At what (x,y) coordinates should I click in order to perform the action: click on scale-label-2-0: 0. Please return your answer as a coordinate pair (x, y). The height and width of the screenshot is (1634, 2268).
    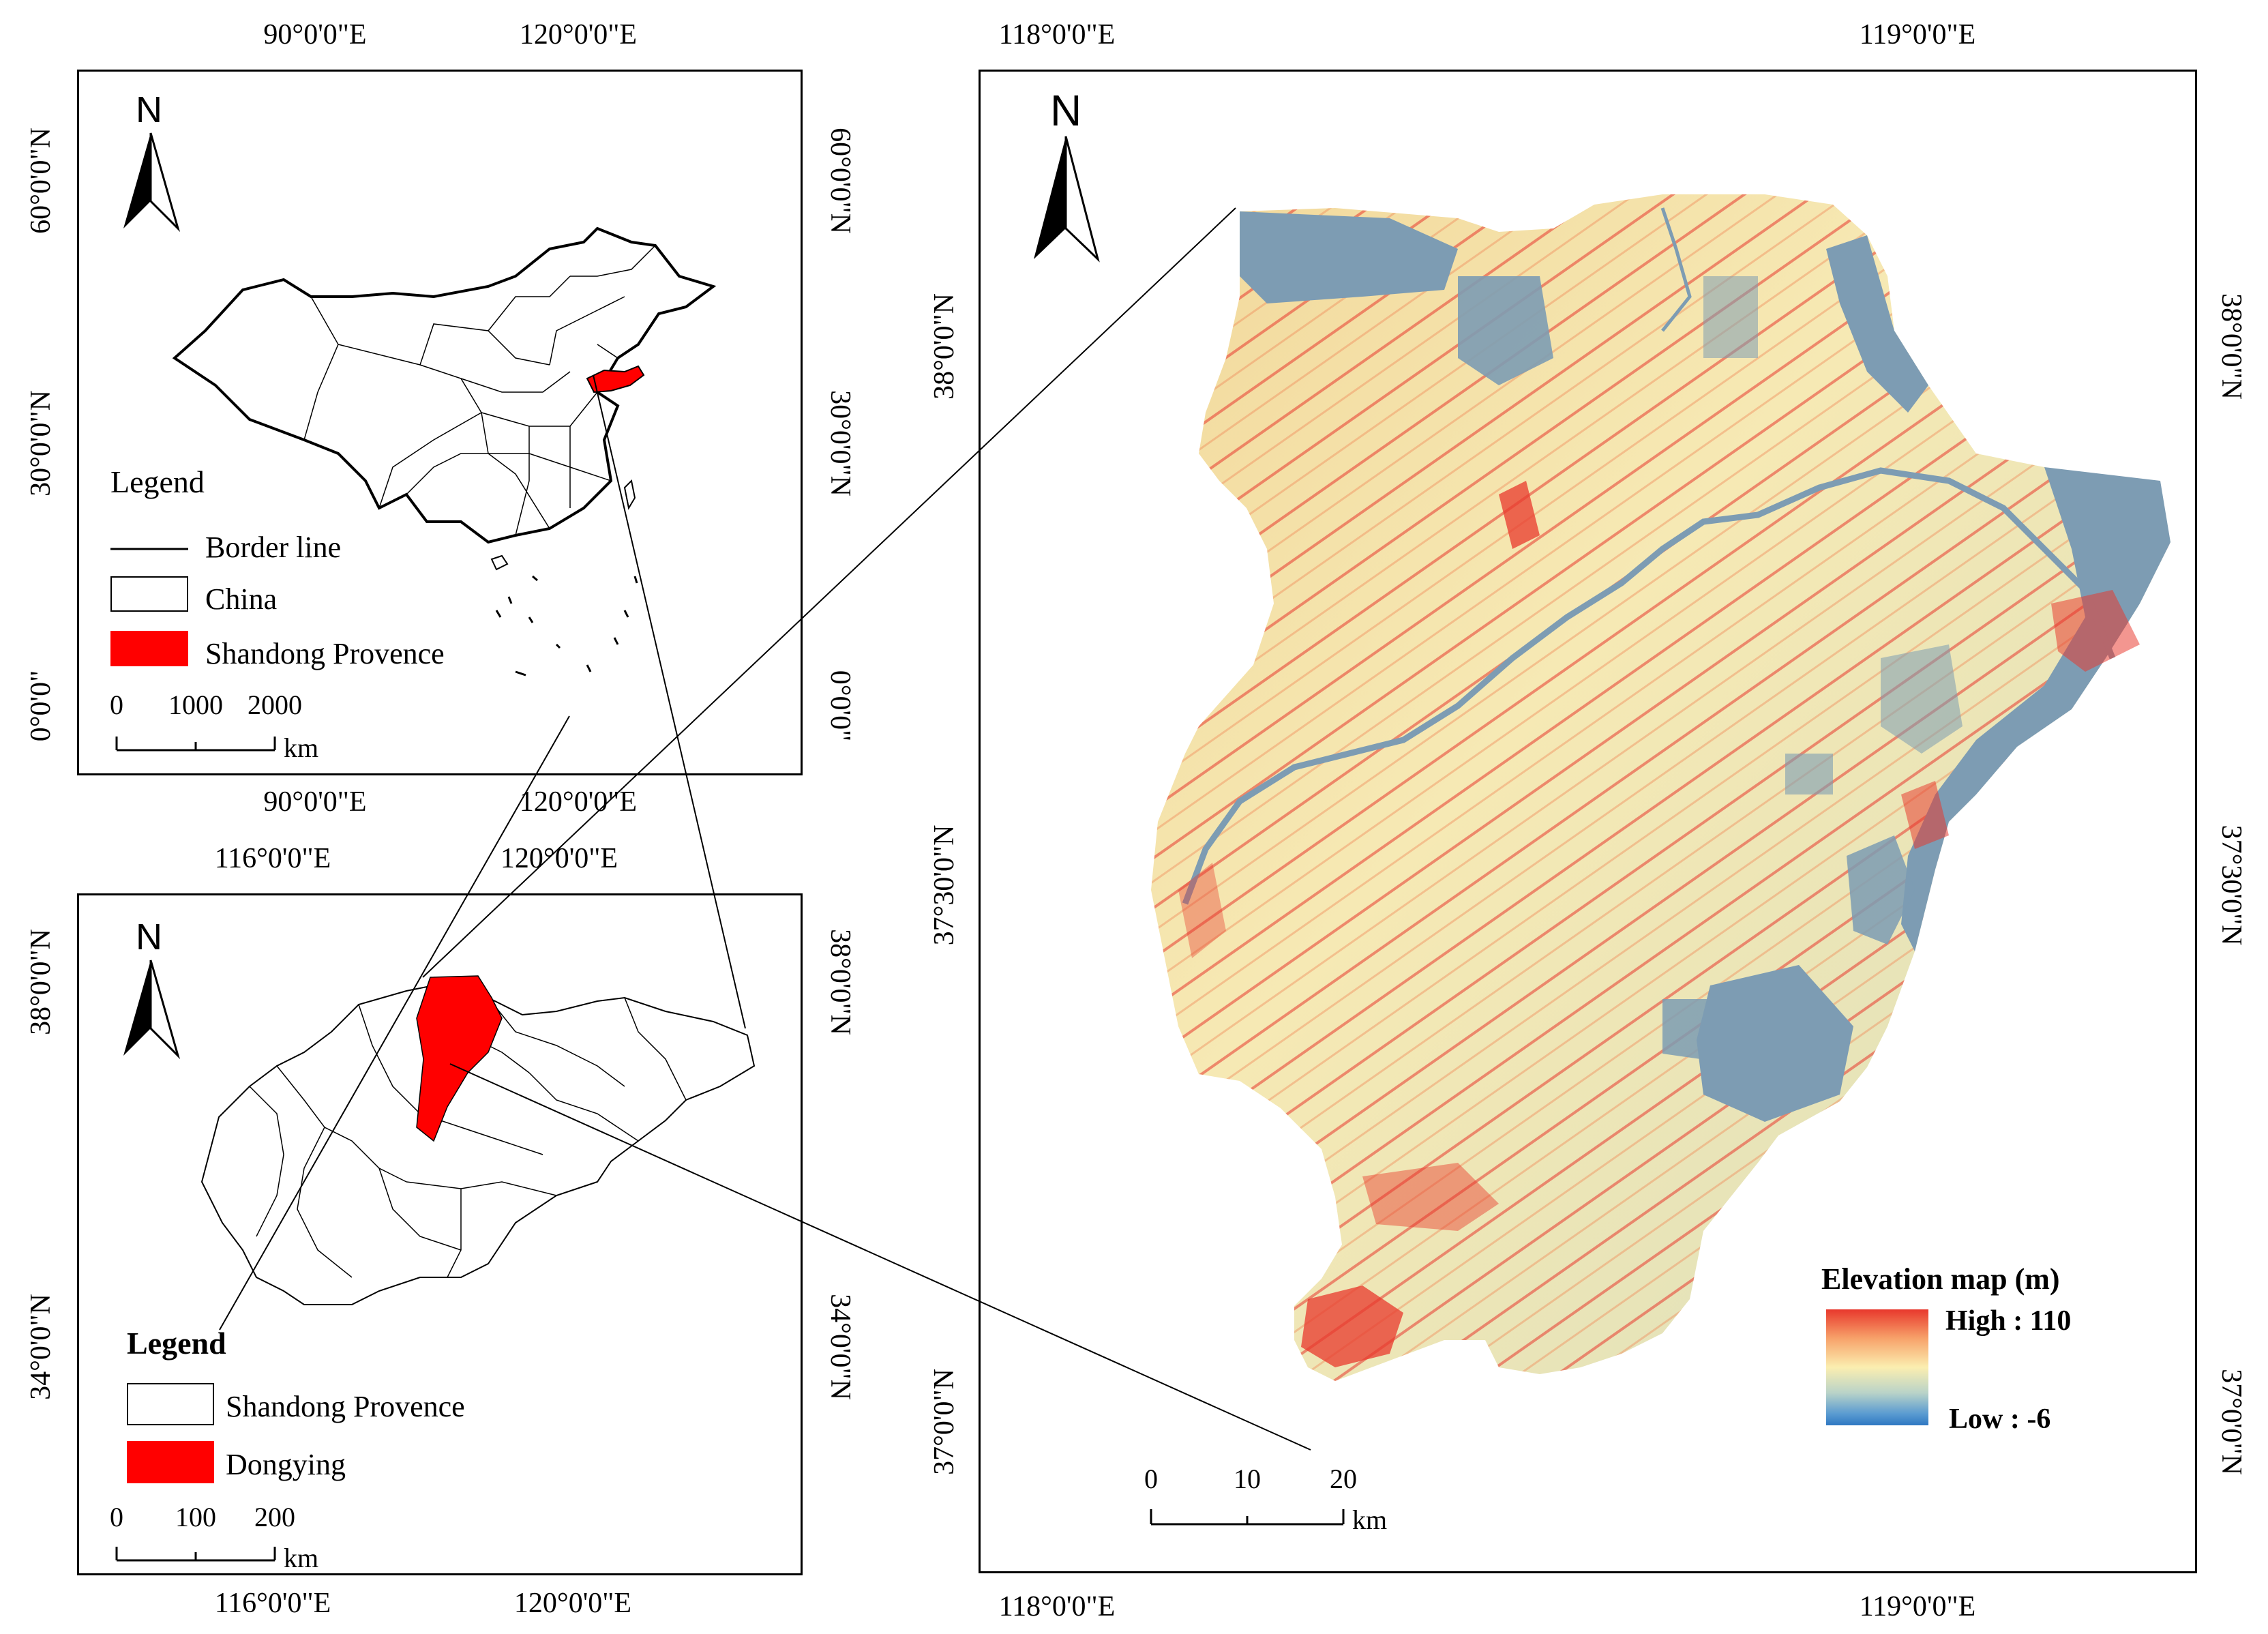
    Looking at the image, I should click on (117, 1517).